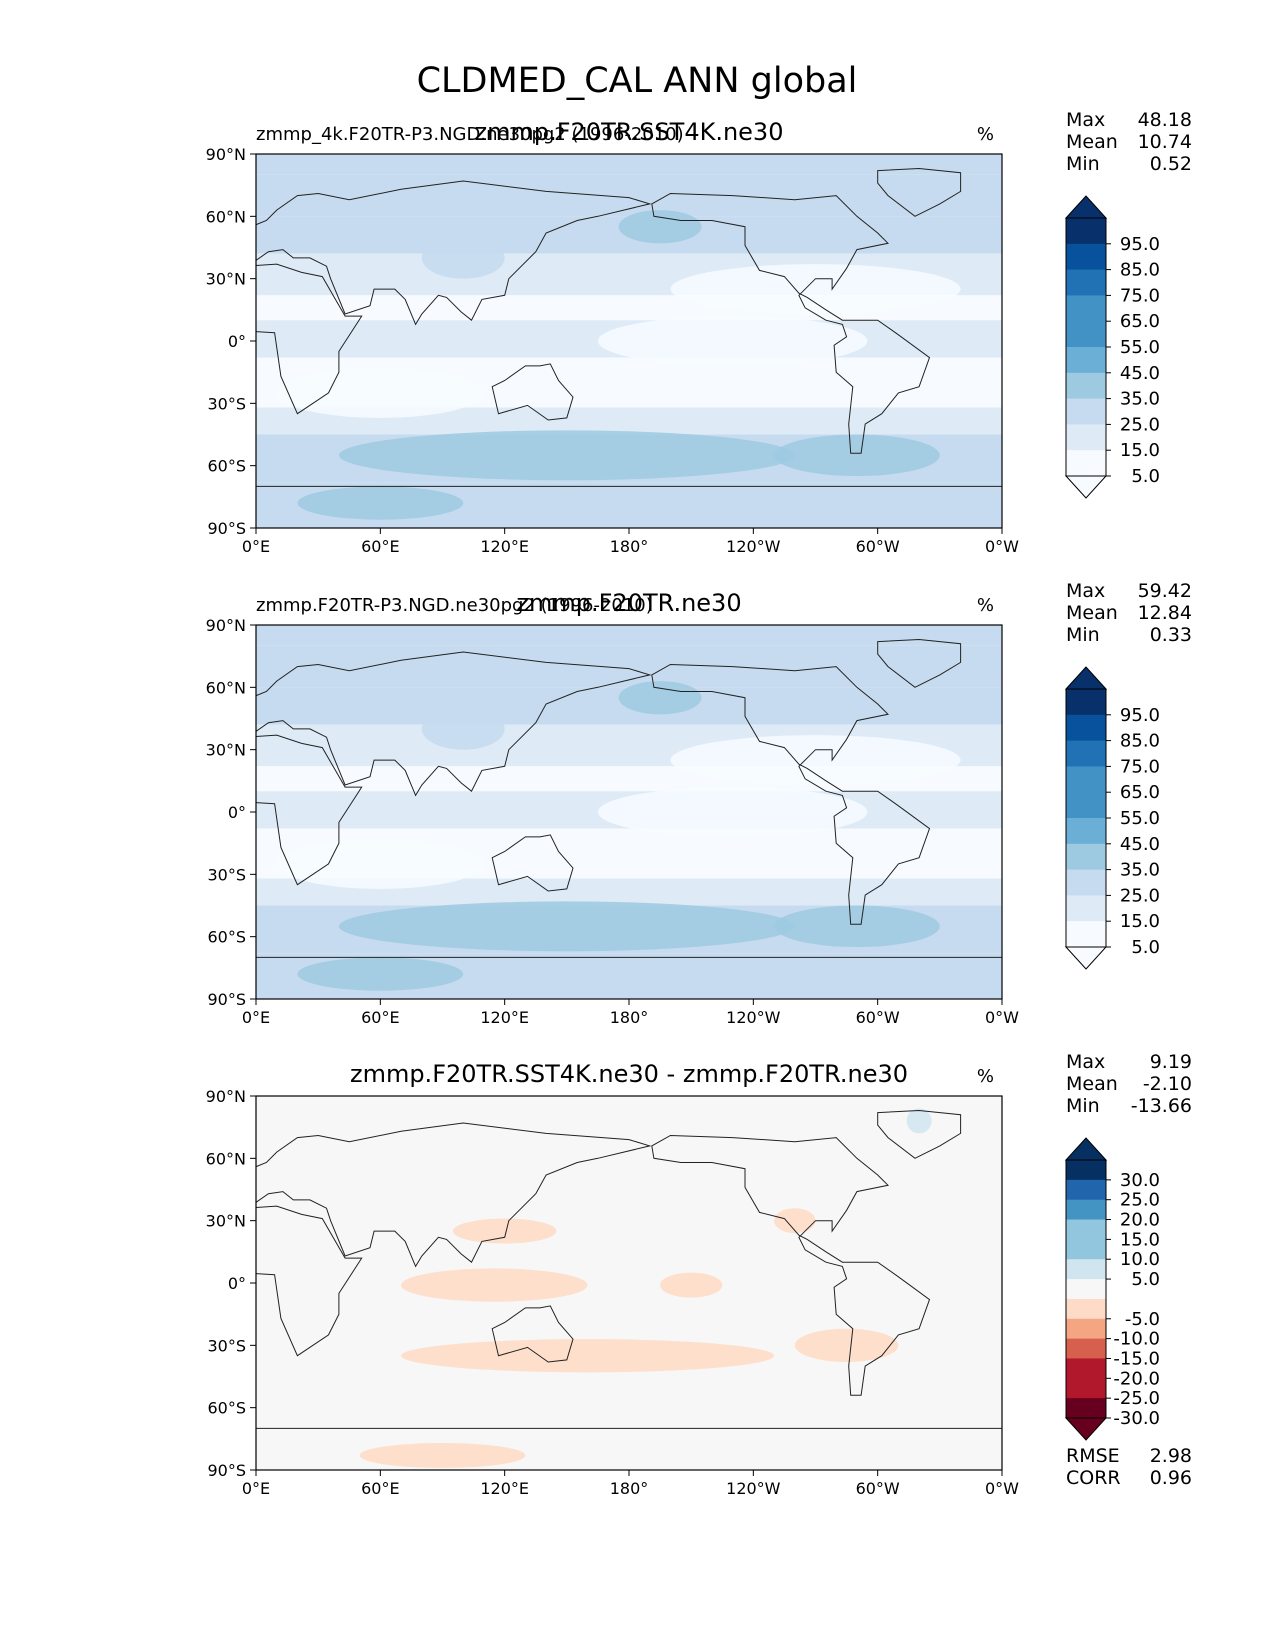  What do you see at coordinates (1171, 1062) in the screenshot?
I see `stat-value: 9.19` at bounding box center [1171, 1062].